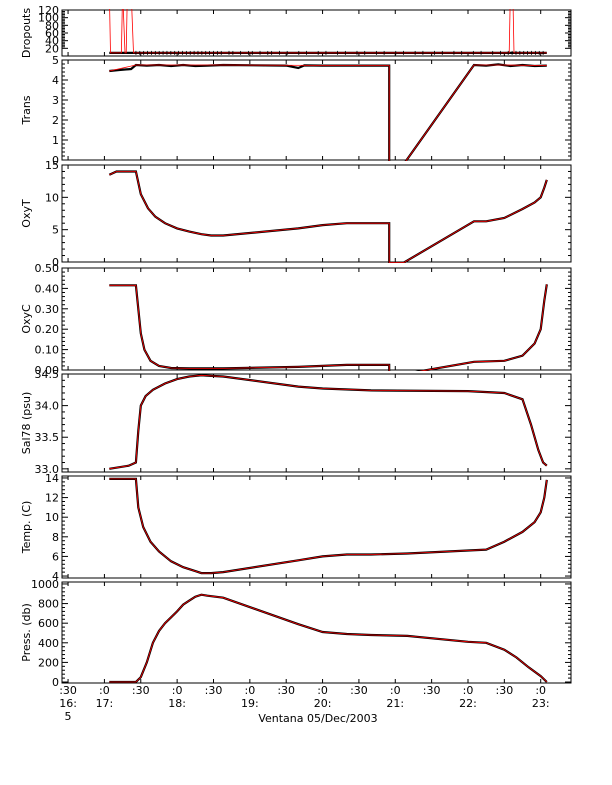 The image size is (612, 785). I want to click on y-tick-label: 0.00, so click(47, 370).